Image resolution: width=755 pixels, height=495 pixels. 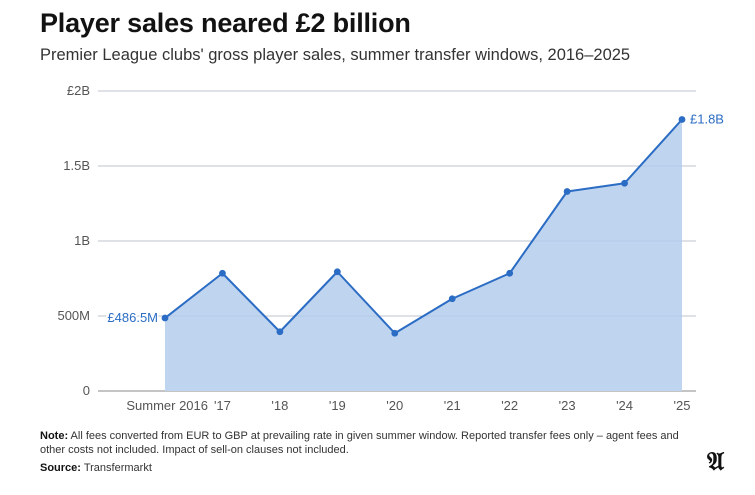 I want to click on chart-title: Player sales neared £2 billion, so click(x=225, y=23).